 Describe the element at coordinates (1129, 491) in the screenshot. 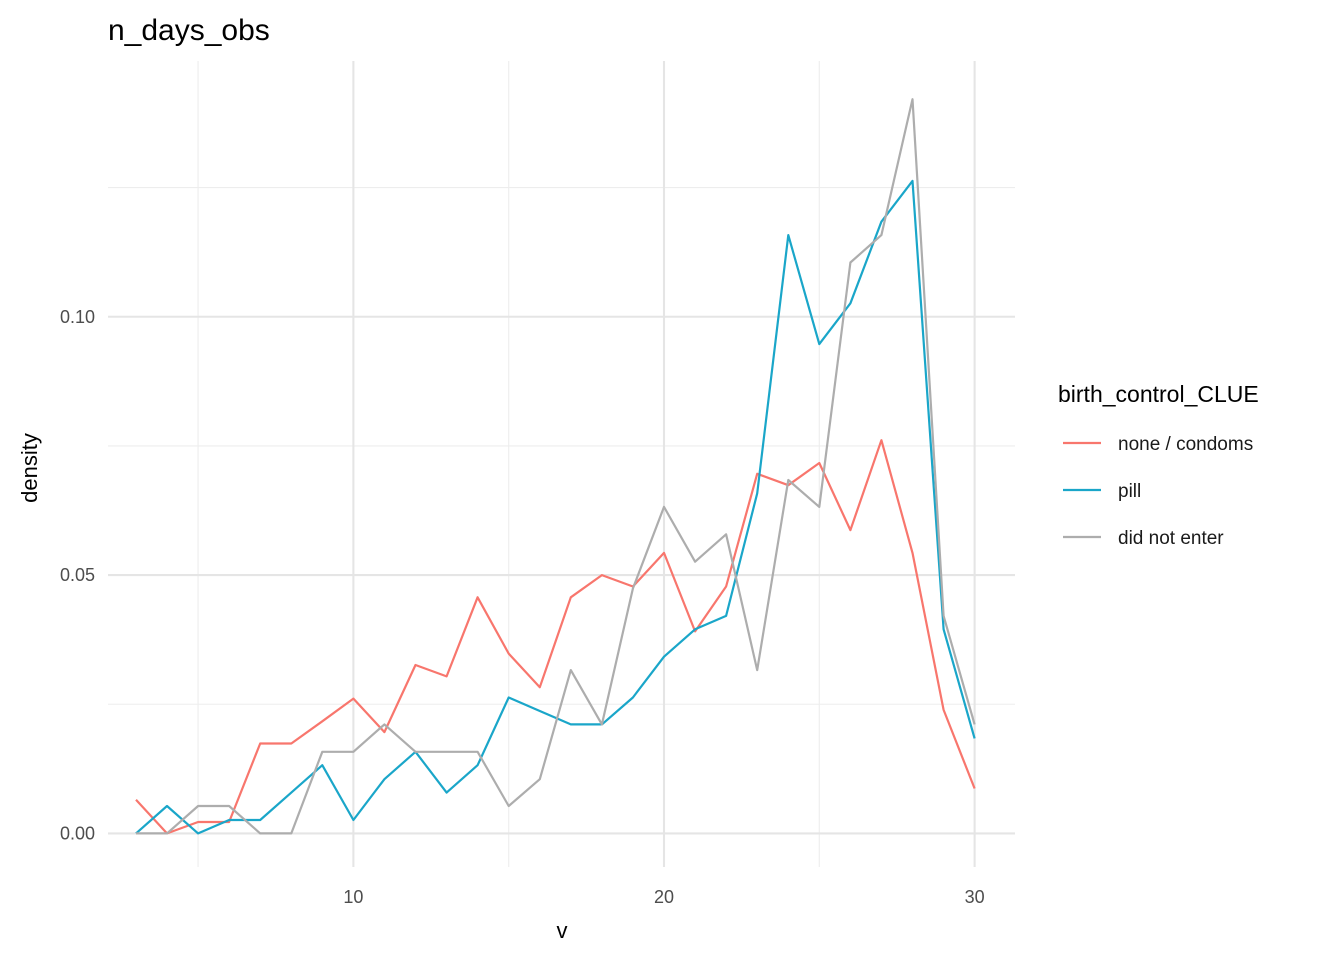

I see `legend-label: pill` at that location.